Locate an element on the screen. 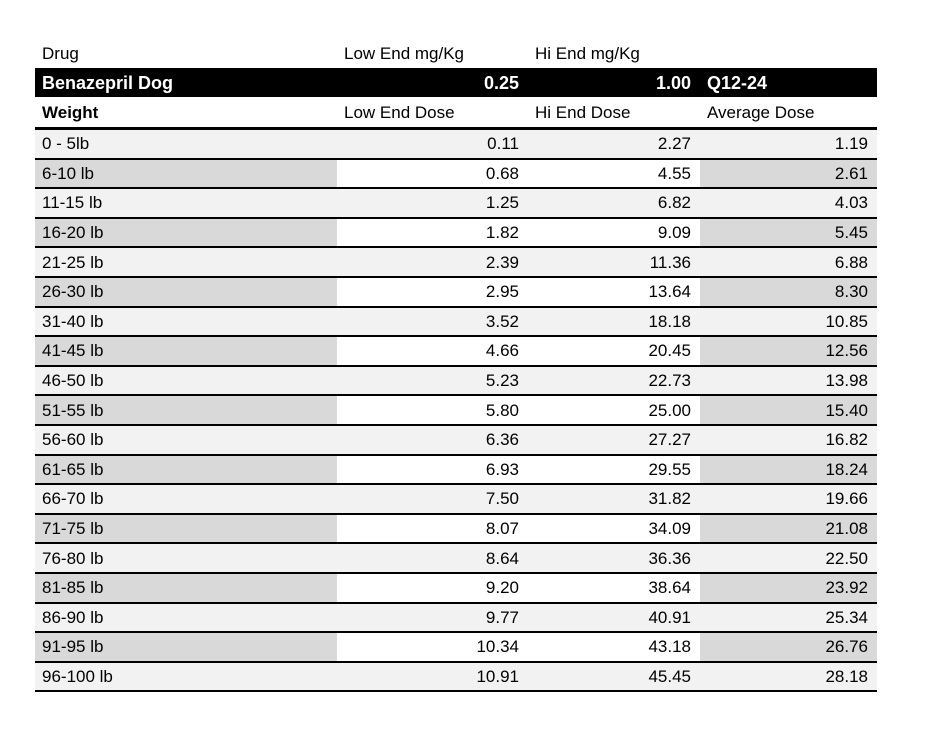 This screenshot has width=933, height=733. average-dose-cell: 21.08 is located at coordinates (788, 528).